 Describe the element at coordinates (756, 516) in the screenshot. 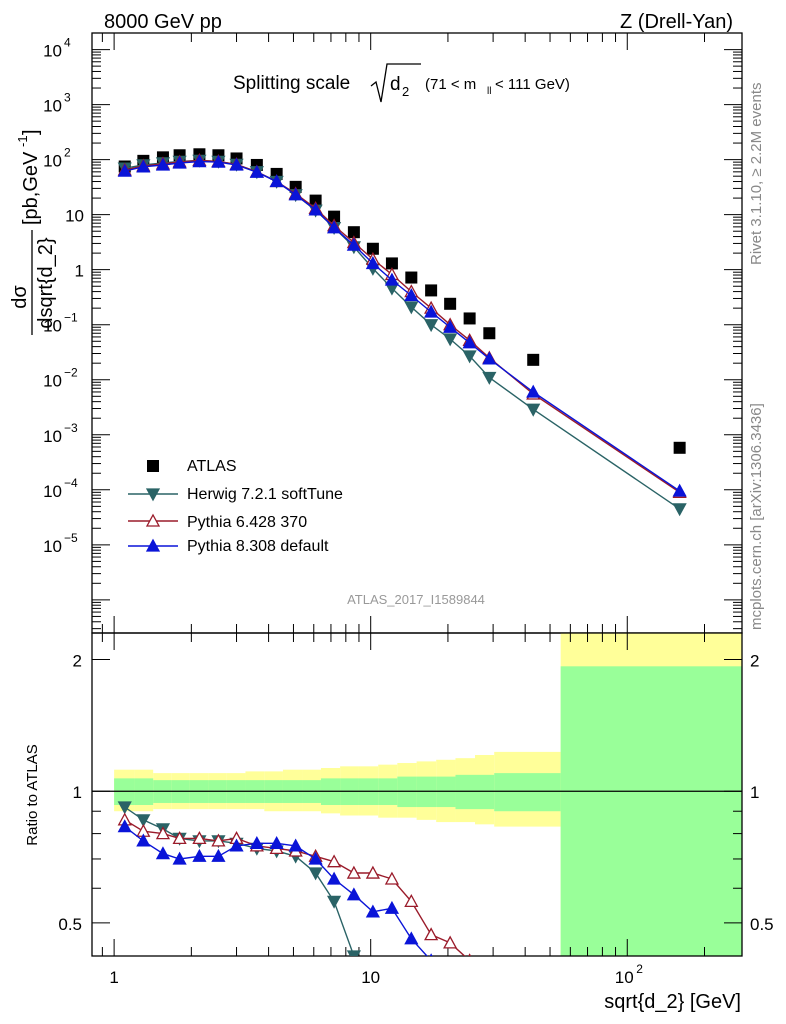

I see `mcplots-label: mcplots.cern.ch [arXiv:1306.3436]` at that location.